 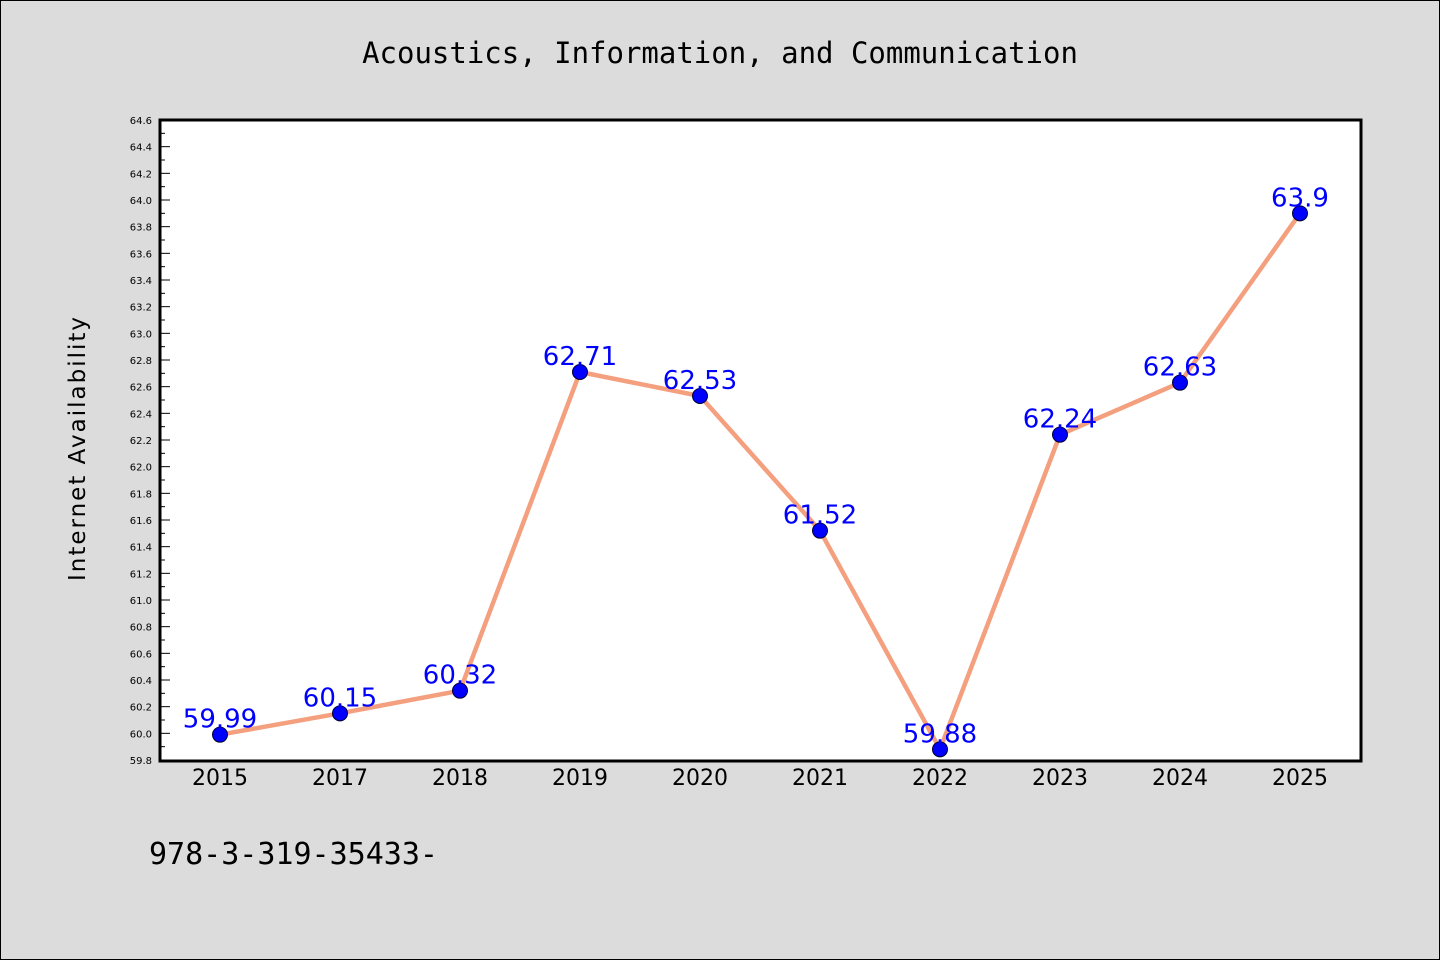 I want to click on y-tick-label: 63.2, so click(x=141, y=308).